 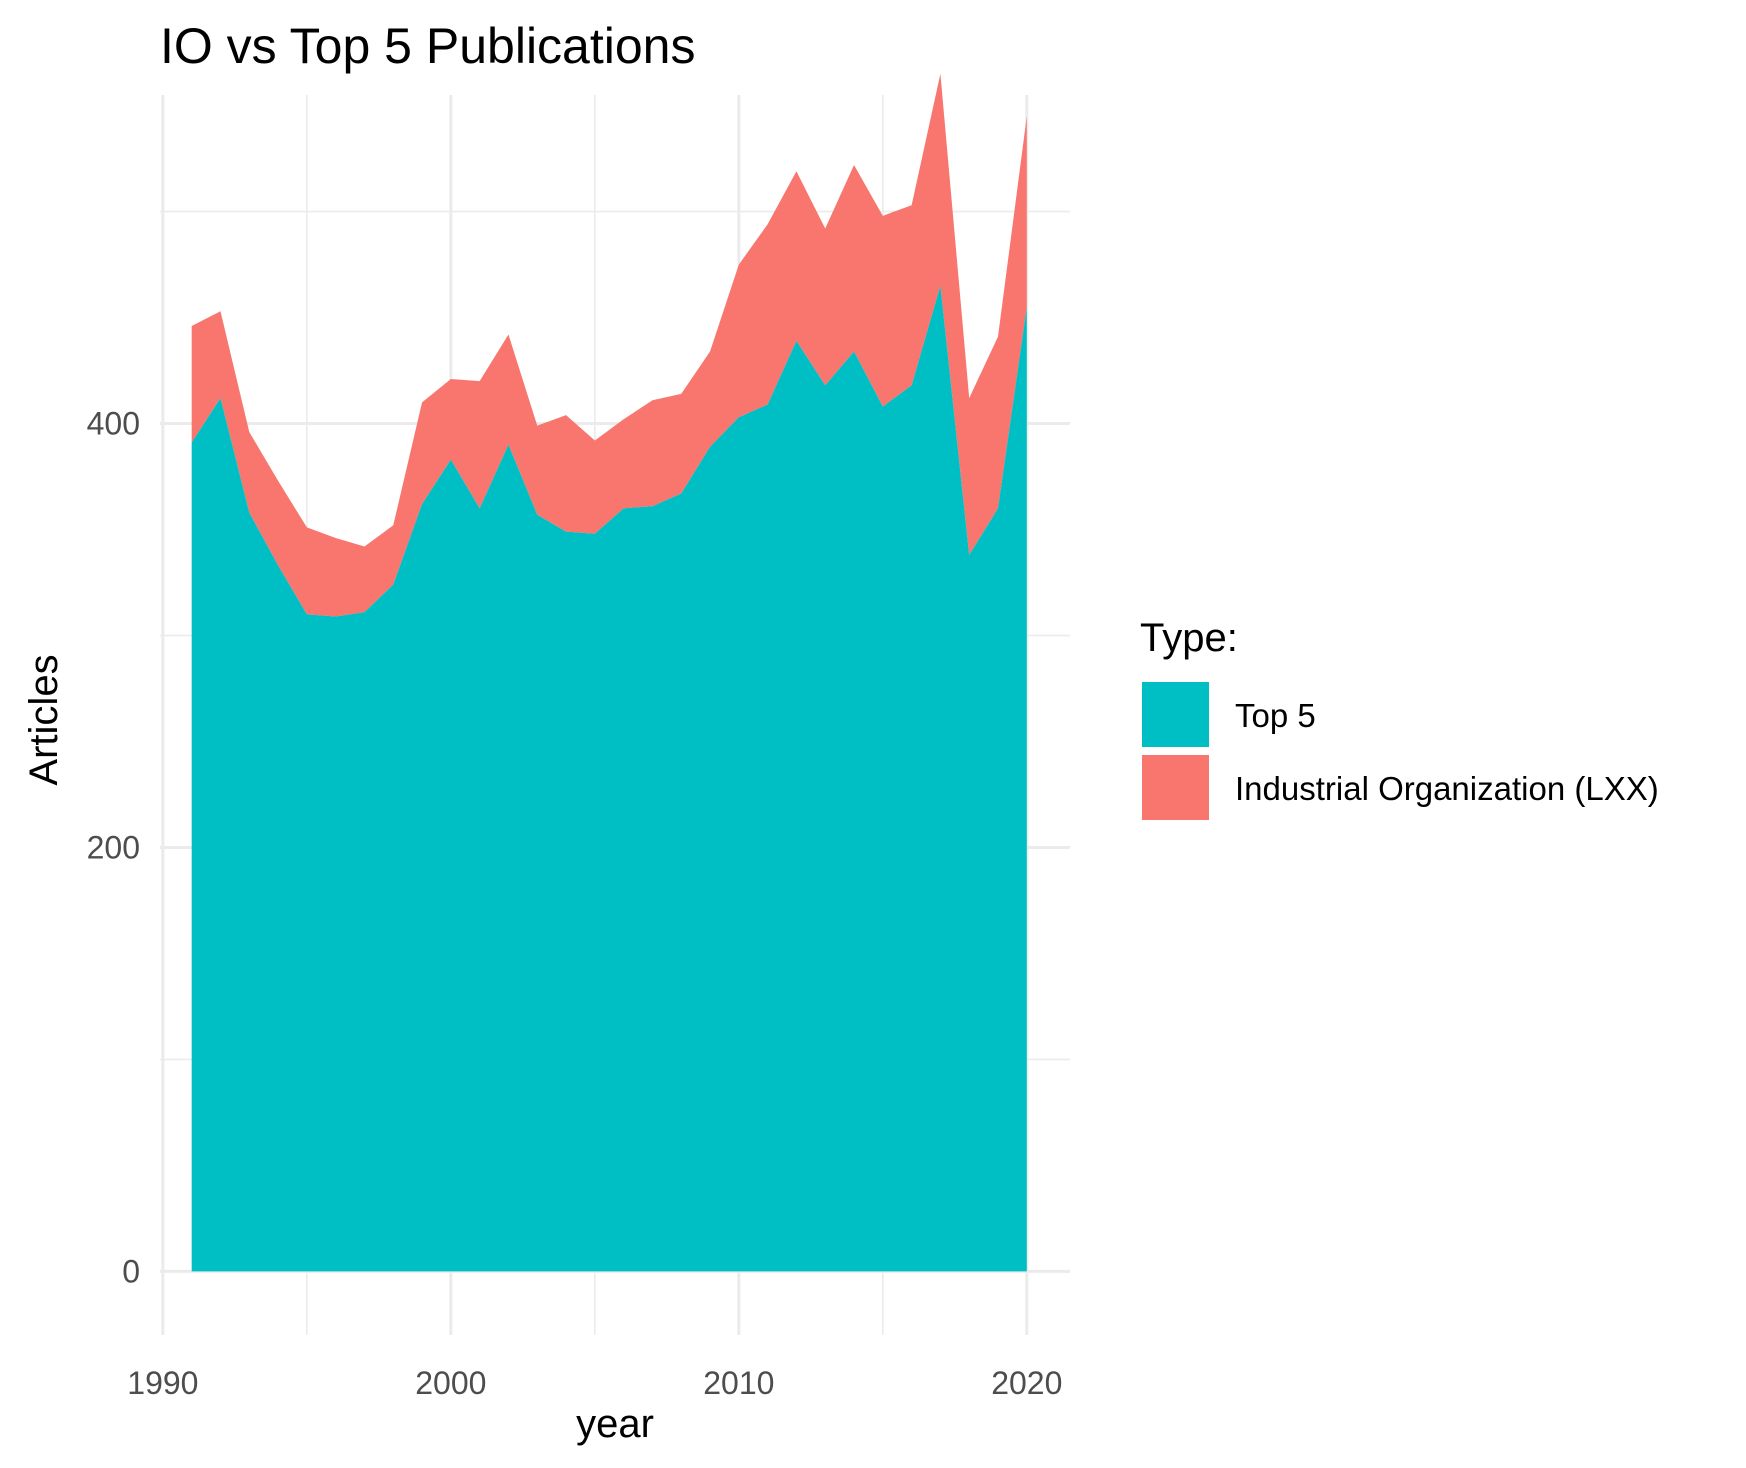 What do you see at coordinates (1026, 1383) in the screenshot?
I see `x-tick-label: 2020` at bounding box center [1026, 1383].